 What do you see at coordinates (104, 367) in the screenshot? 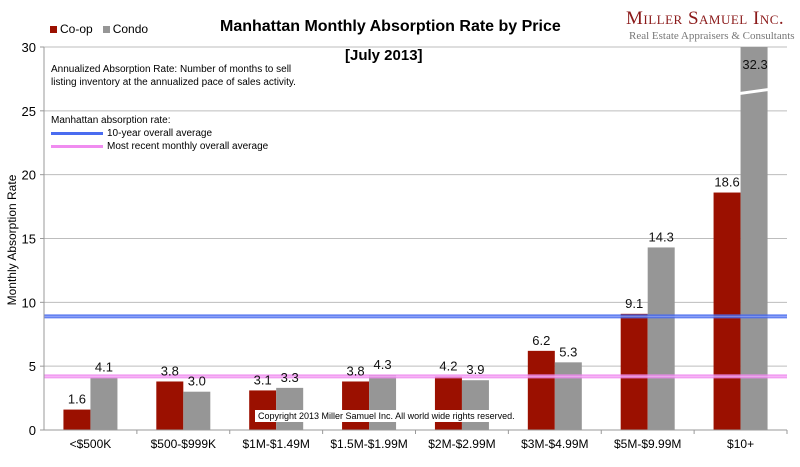
I see `data-label: 4.1` at bounding box center [104, 367].